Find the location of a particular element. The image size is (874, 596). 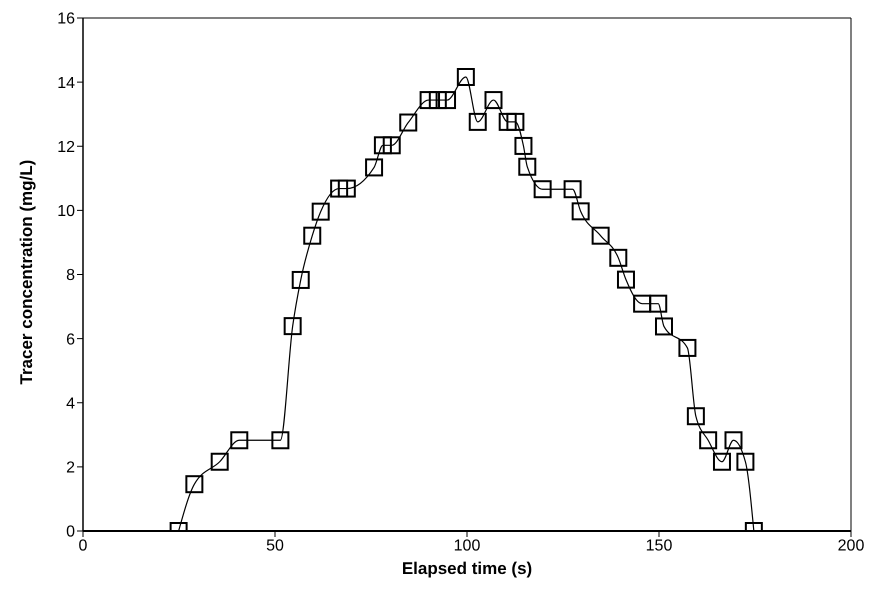

y-axis-title: Tracer concentration (mg/L) is located at coordinates (26, 272).